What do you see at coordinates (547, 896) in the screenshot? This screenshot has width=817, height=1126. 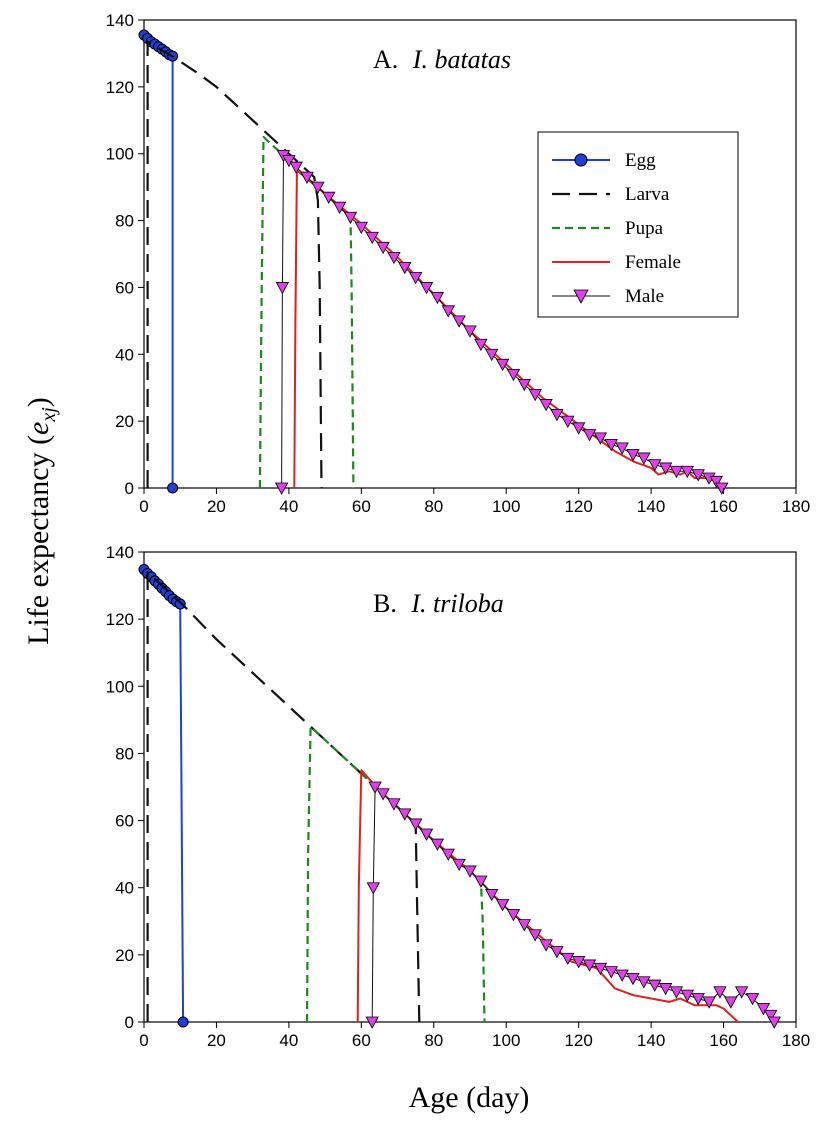 I see `series-female-line-b` at bounding box center [547, 896].